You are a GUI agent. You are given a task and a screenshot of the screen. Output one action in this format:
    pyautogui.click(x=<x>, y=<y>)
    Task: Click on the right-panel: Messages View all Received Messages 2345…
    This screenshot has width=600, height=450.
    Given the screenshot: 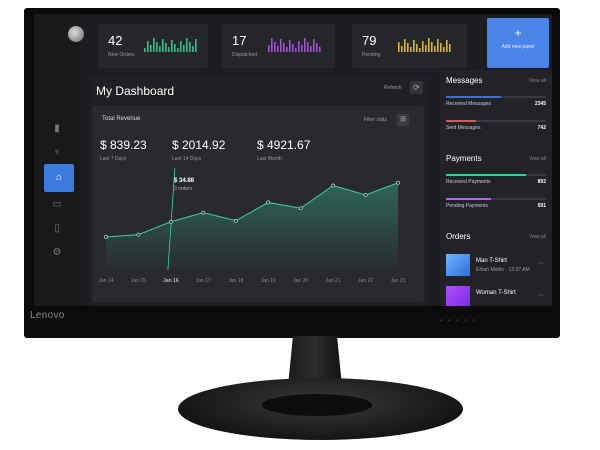 What is the action you would take?
    pyautogui.click(x=496, y=188)
    